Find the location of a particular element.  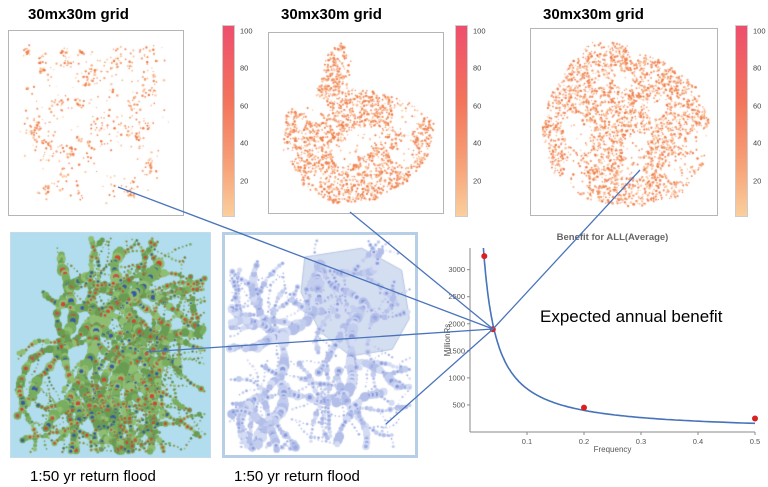

density-map-3-canvas is located at coordinates (624, 122).